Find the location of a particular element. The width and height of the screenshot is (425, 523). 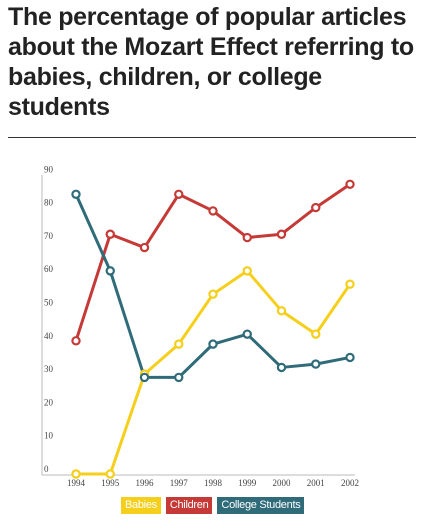

x-tick-label: 1994 is located at coordinates (76, 483).